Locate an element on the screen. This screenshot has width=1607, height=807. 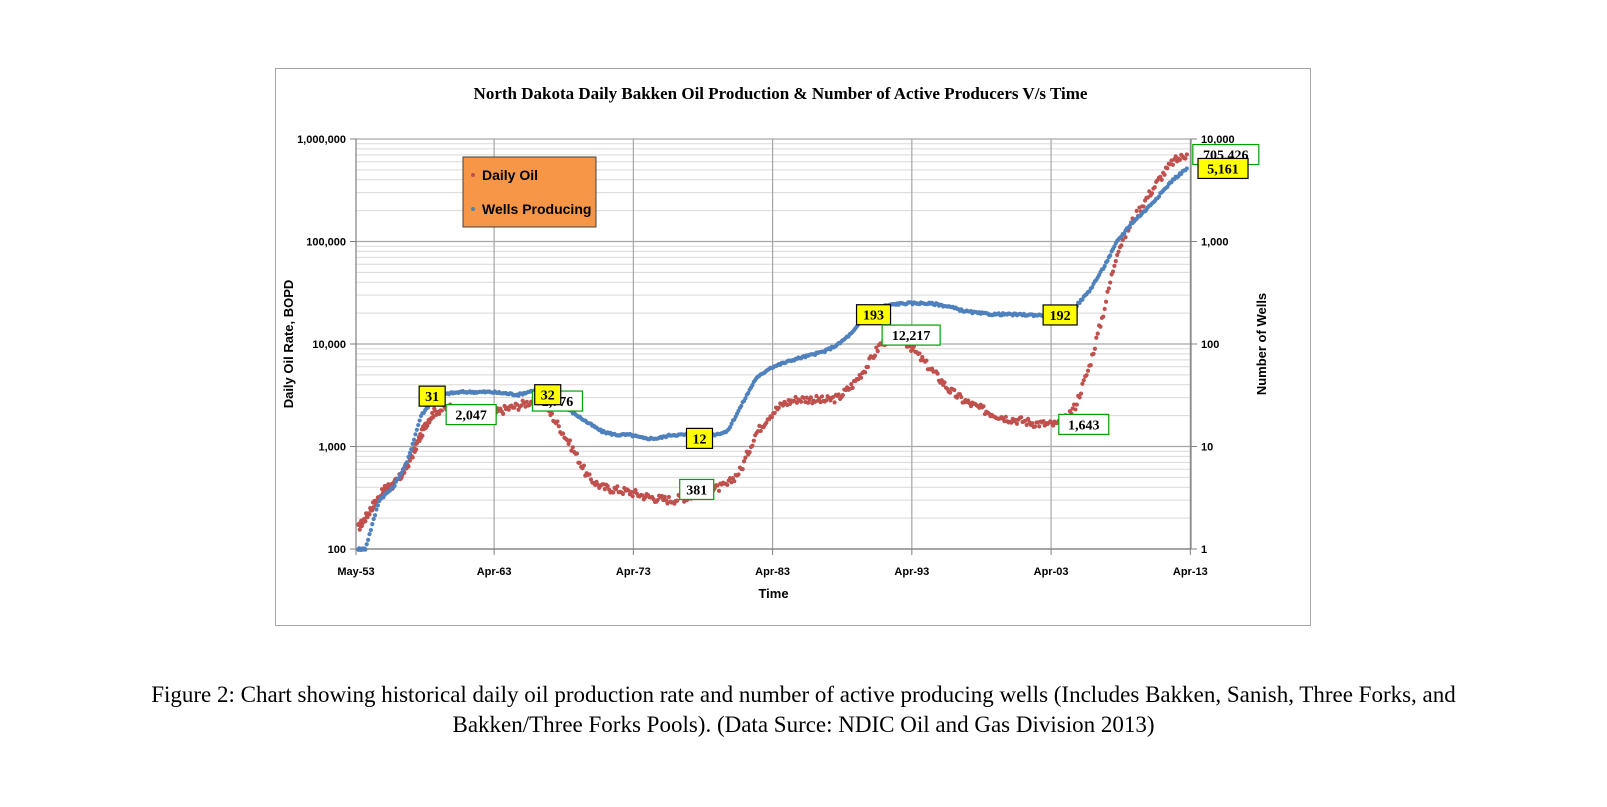
annotation-label: 192 is located at coordinates (1060, 316).